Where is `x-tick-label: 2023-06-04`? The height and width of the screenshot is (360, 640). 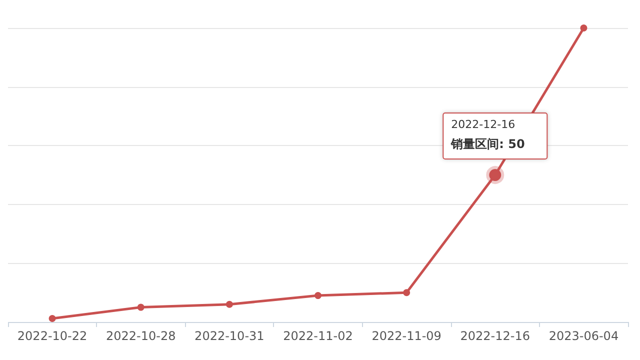
x-tick-label: 2023-06-04 is located at coordinates (583, 336).